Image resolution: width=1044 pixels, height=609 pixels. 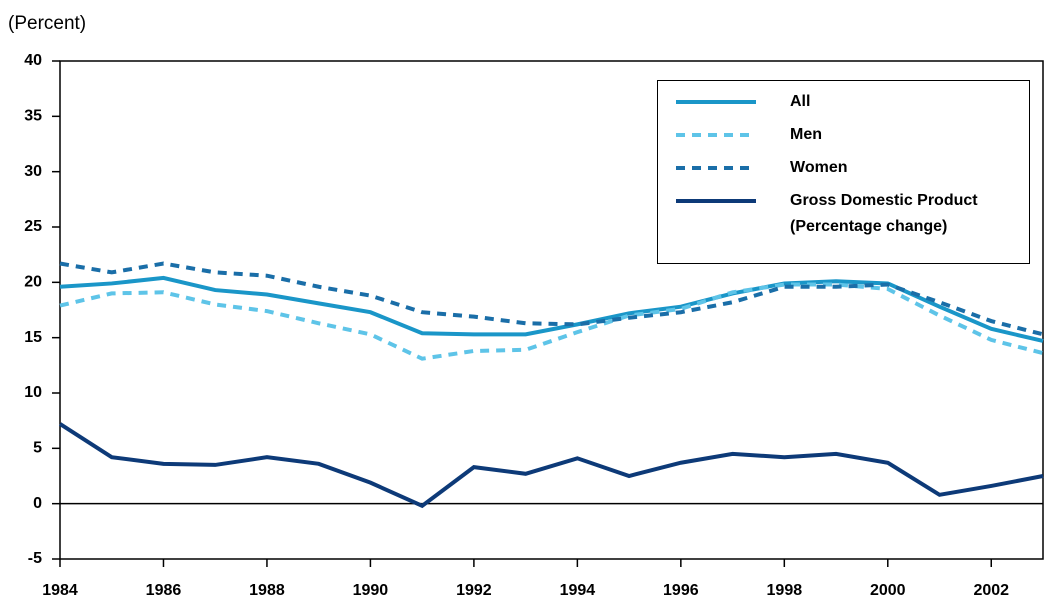 What do you see at coordinates (37, 503) in the screenshot?
I see `y-tick-label: 0` at bounding box center [37, 503].